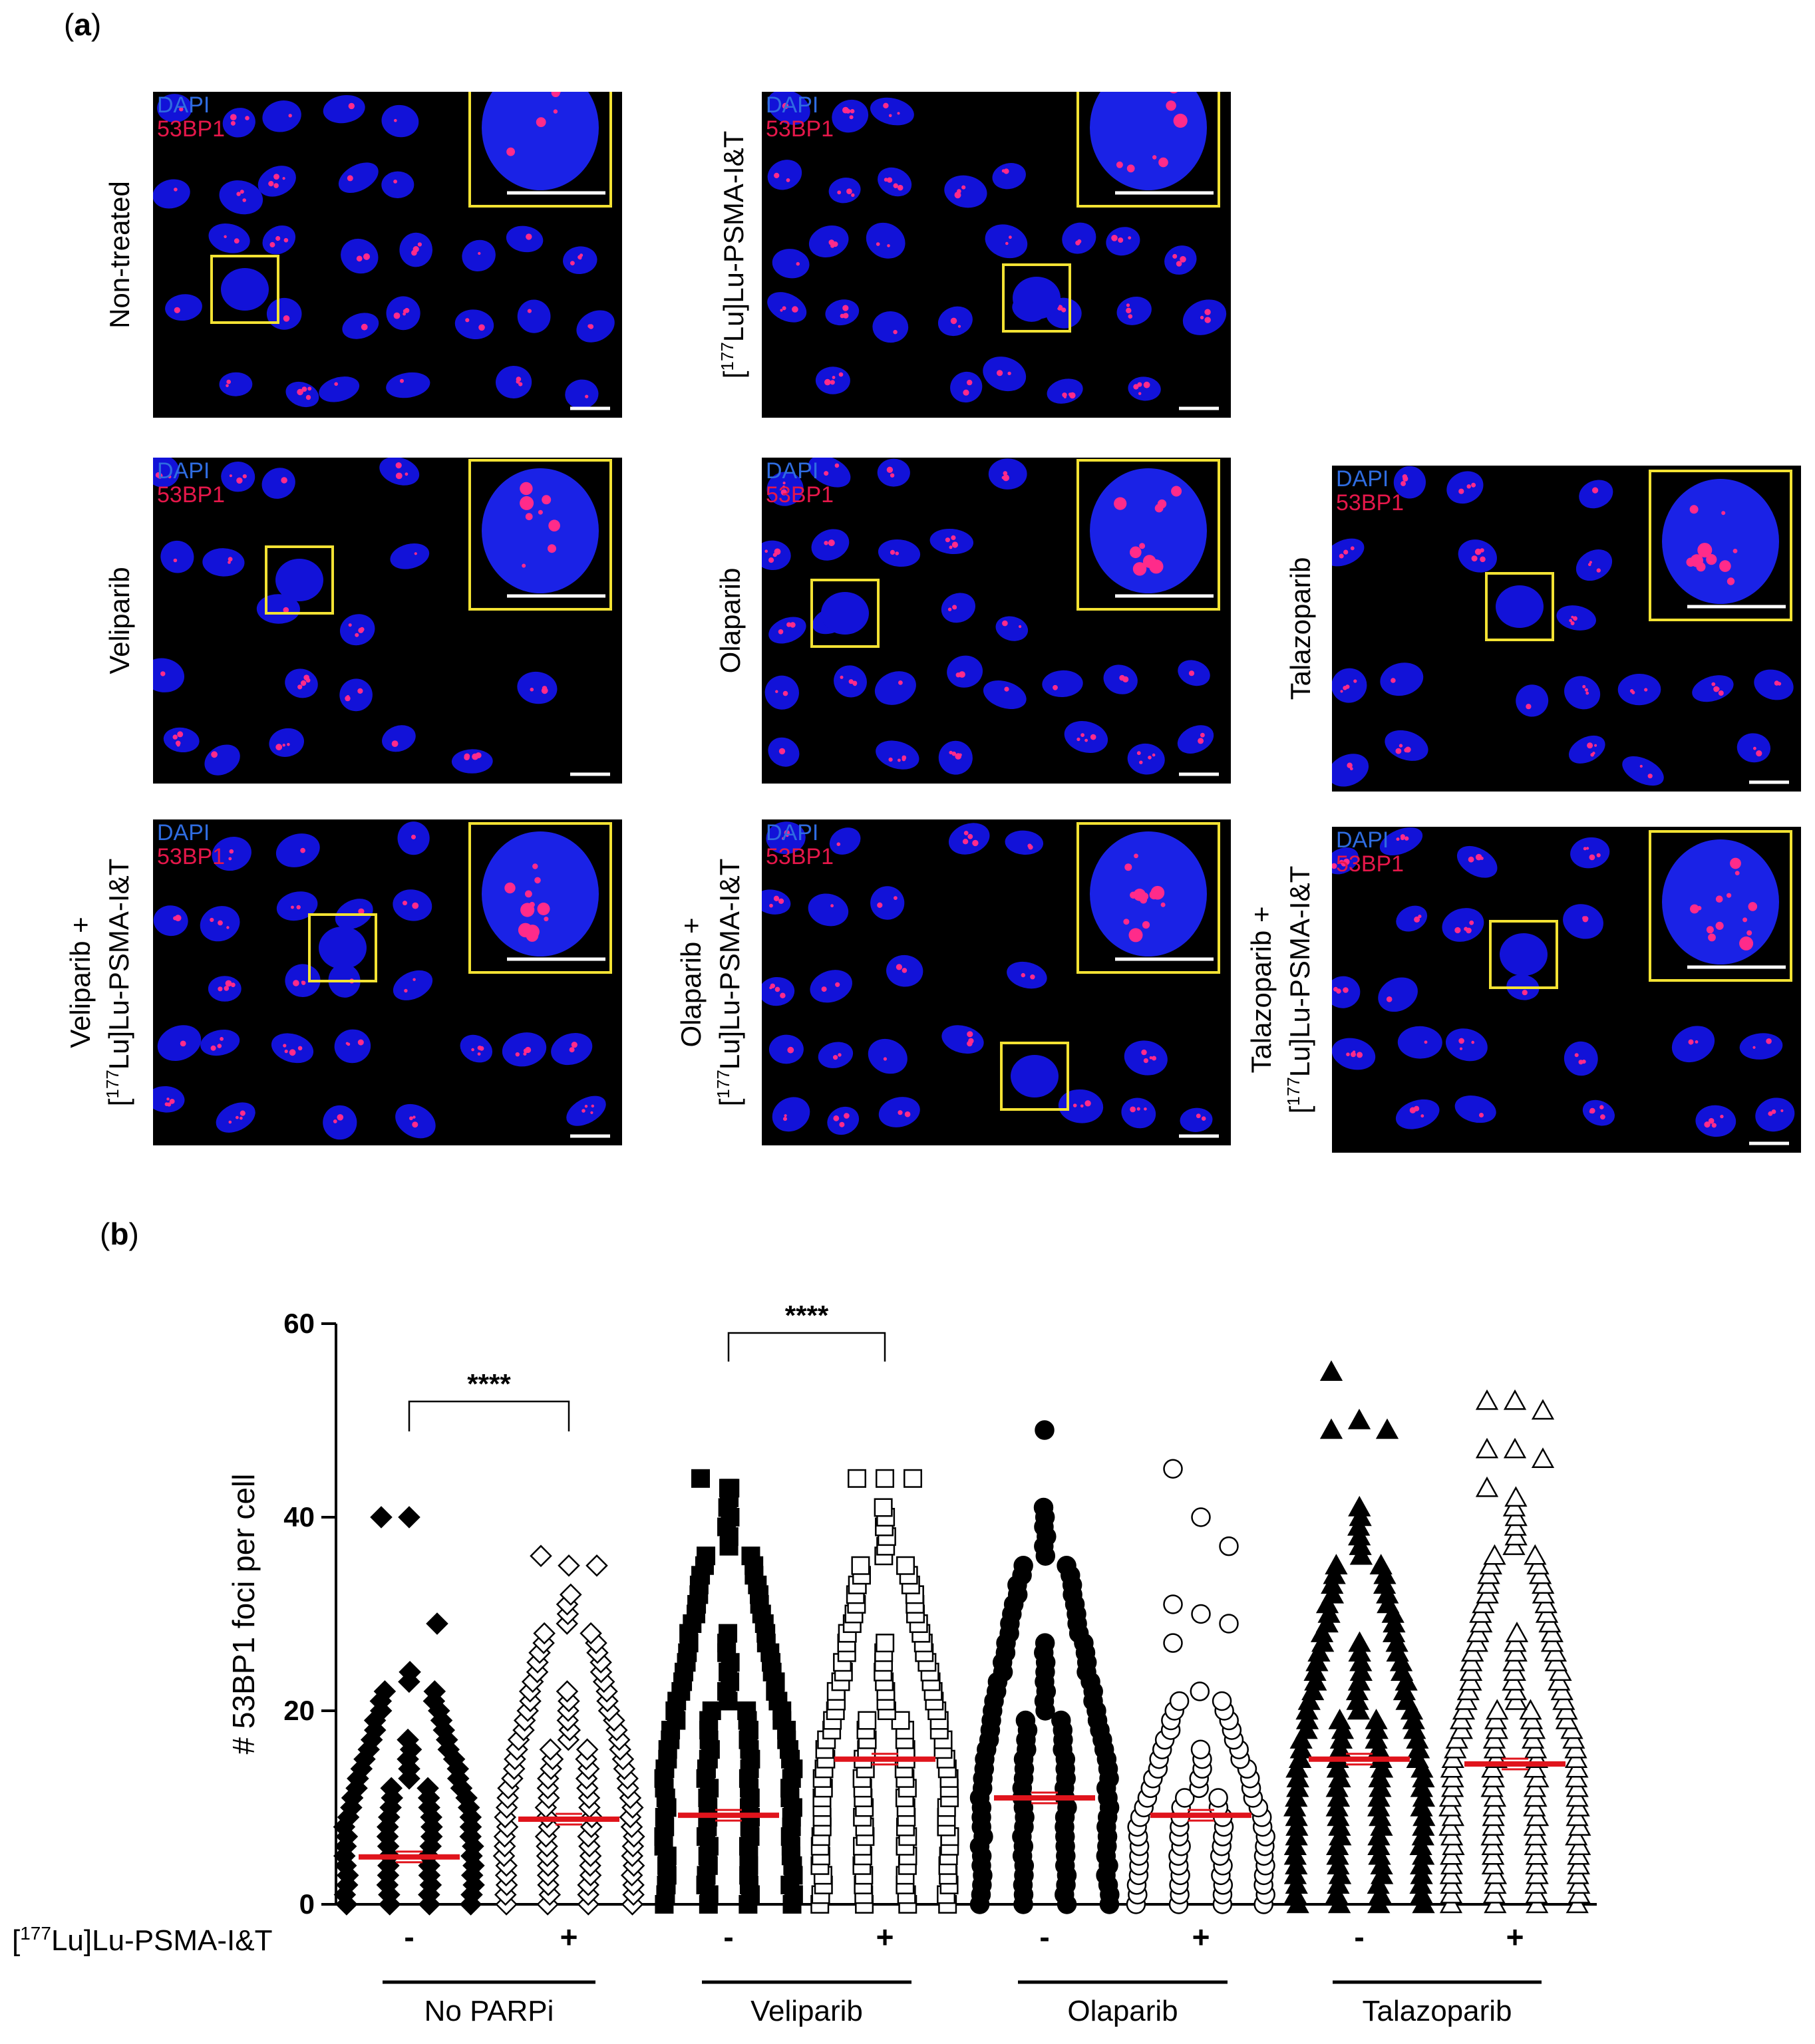 The image size is (1815, 2044). I want to click on stain-legend: DAPI 53BP1, so click(191, 845).